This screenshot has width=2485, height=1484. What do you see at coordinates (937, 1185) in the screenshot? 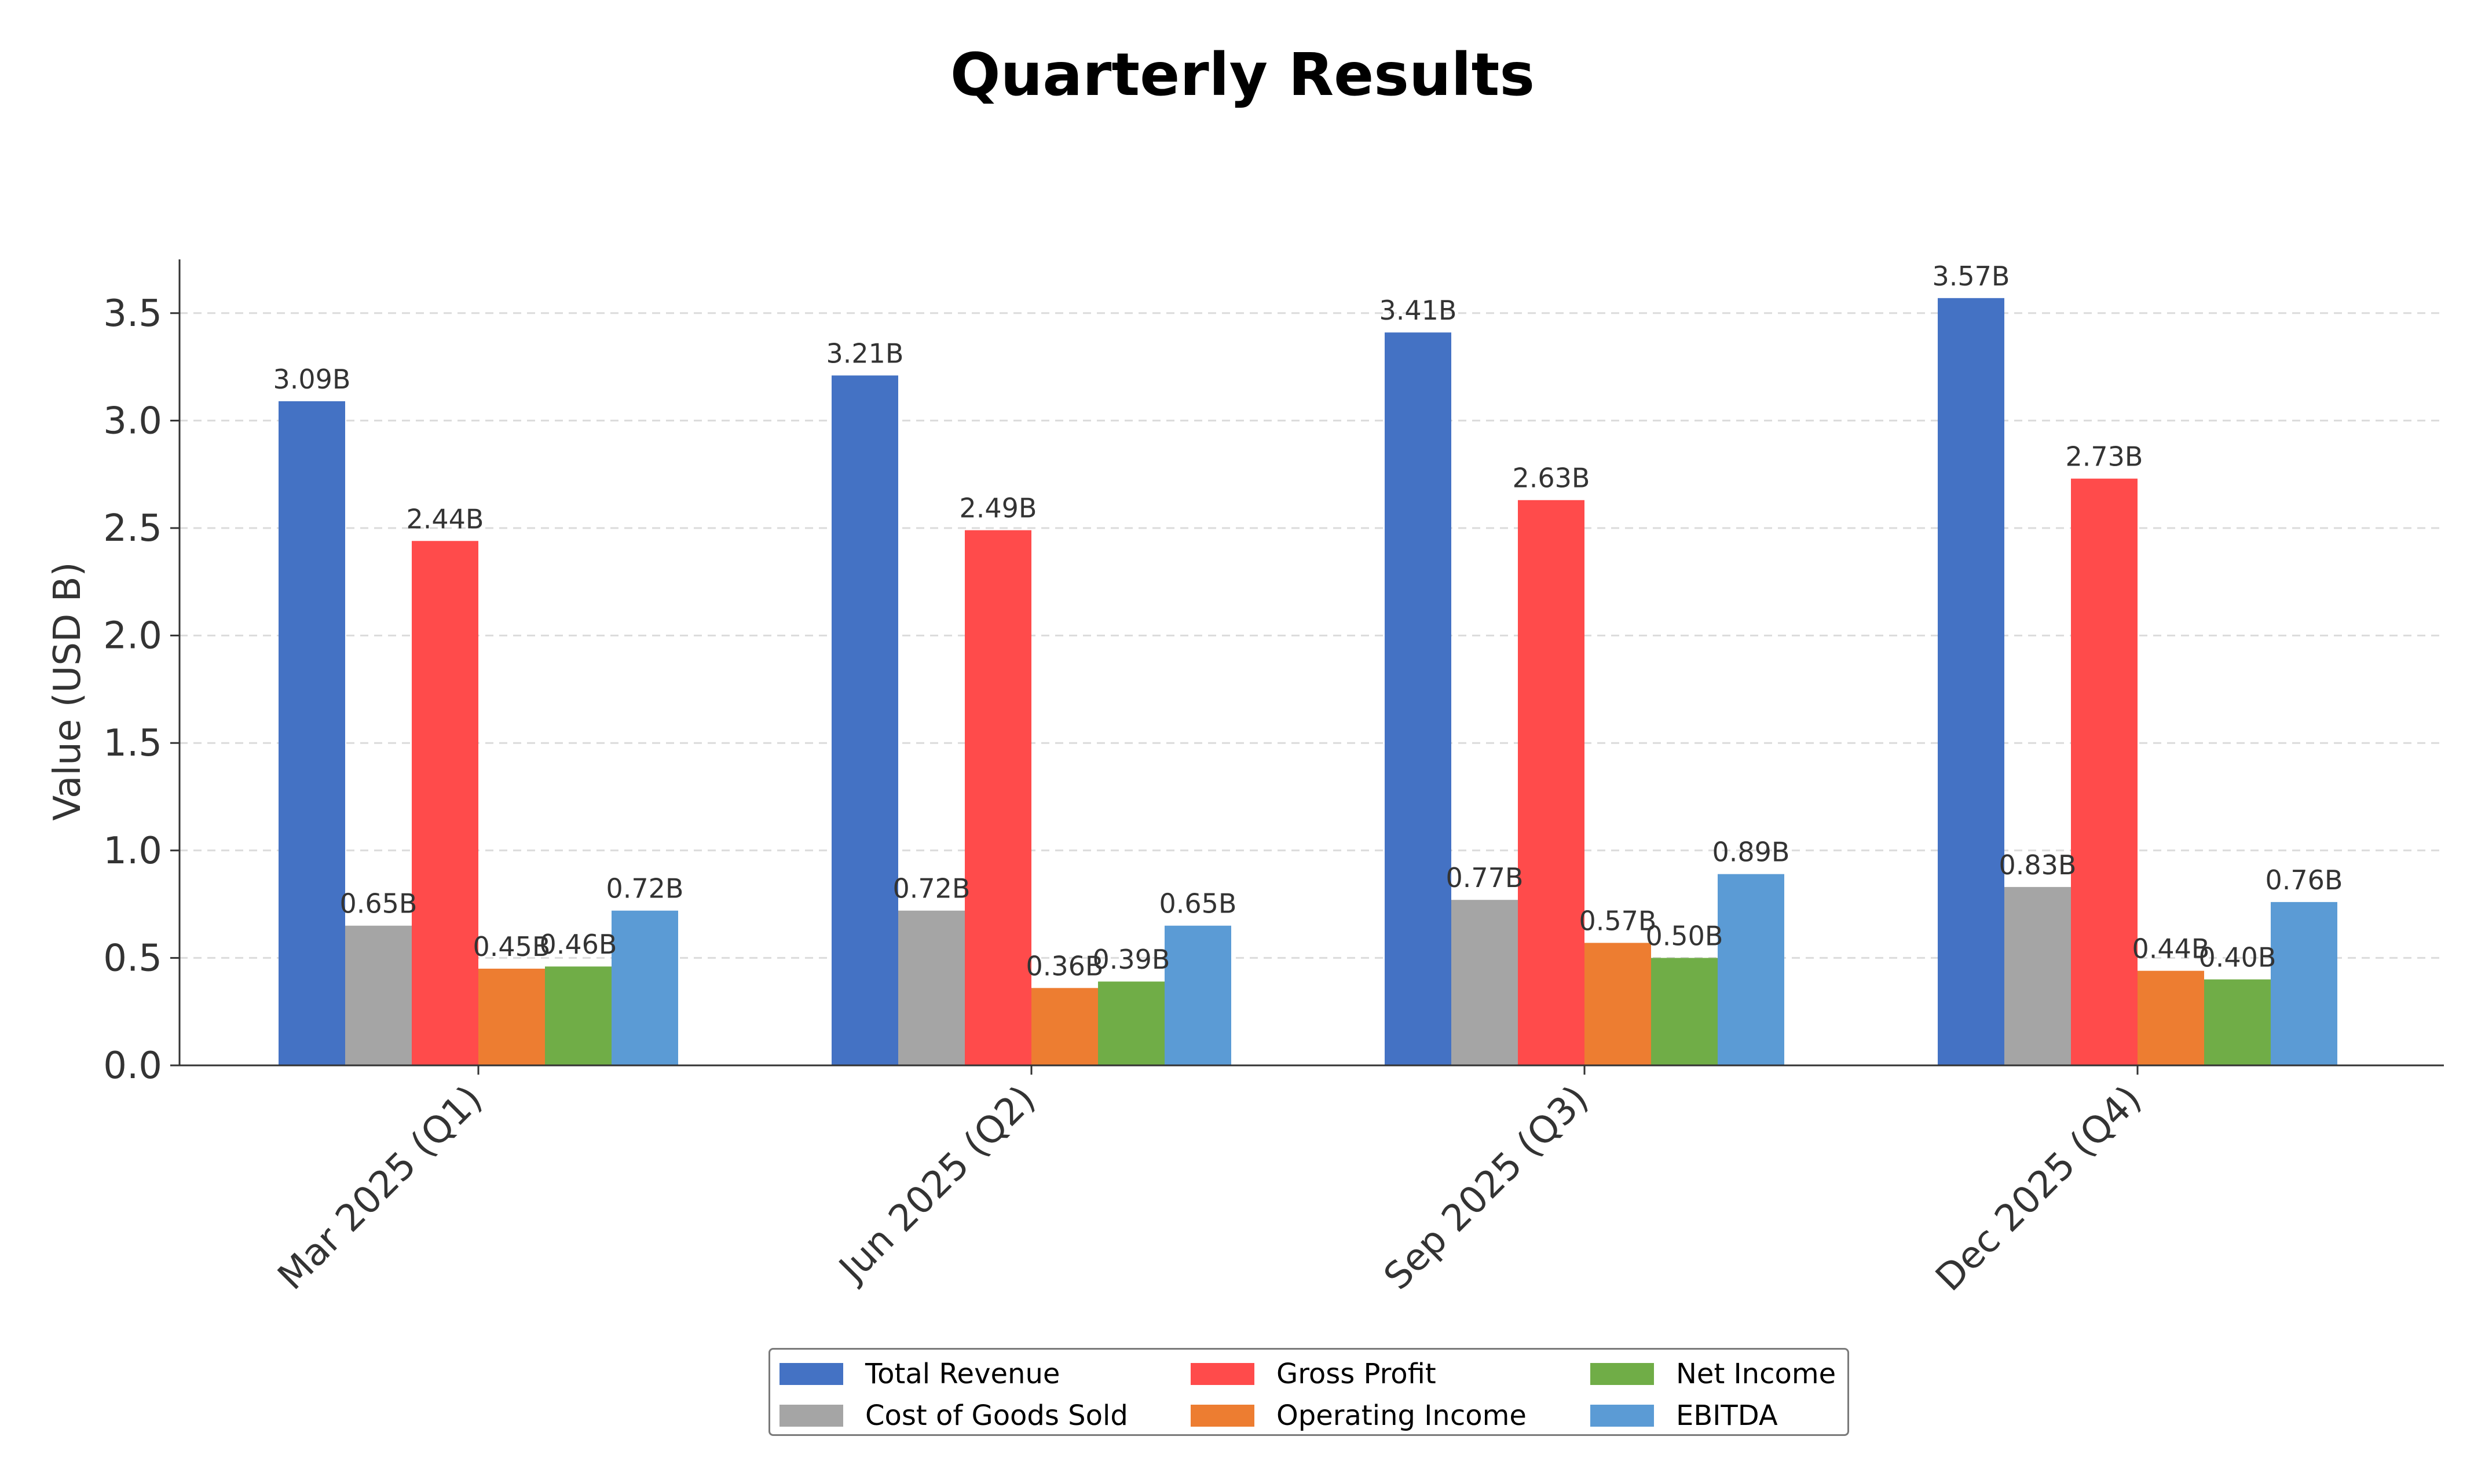
I see `x-tick-label: Jun 2025 (Q2)` at bounding box center [937, 1185].